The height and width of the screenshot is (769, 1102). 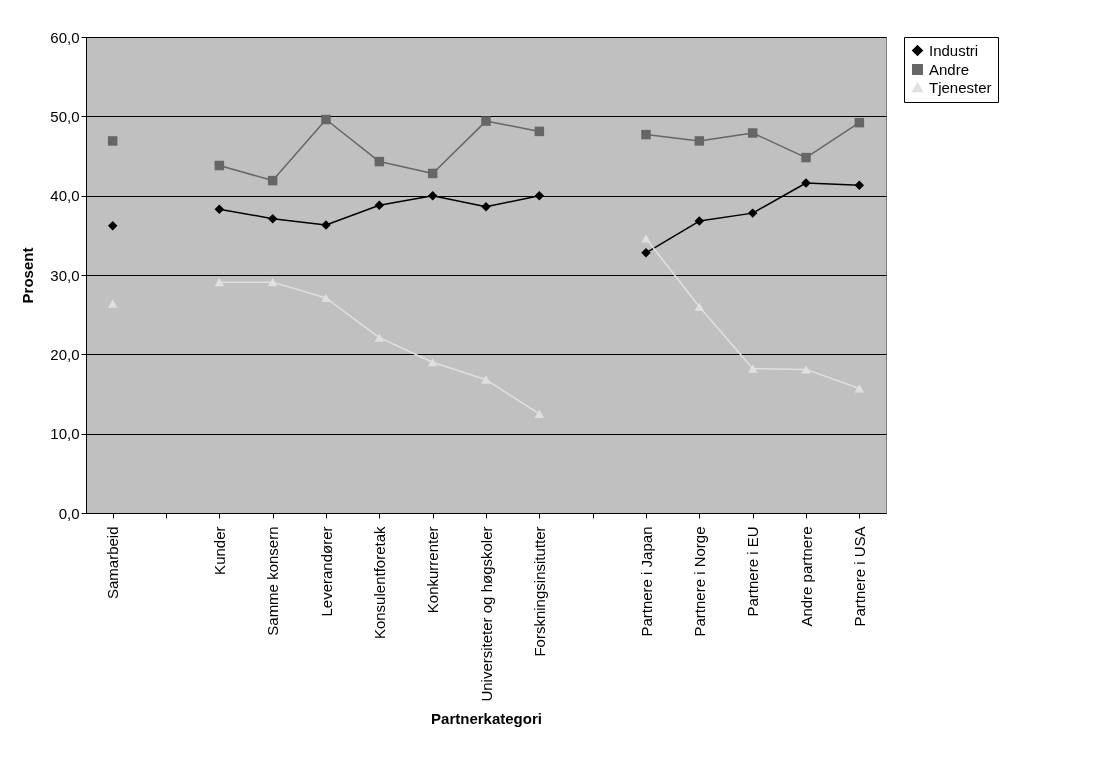 I want to click on x-tick-label: Samarbeid, so click(x=113, y=563).